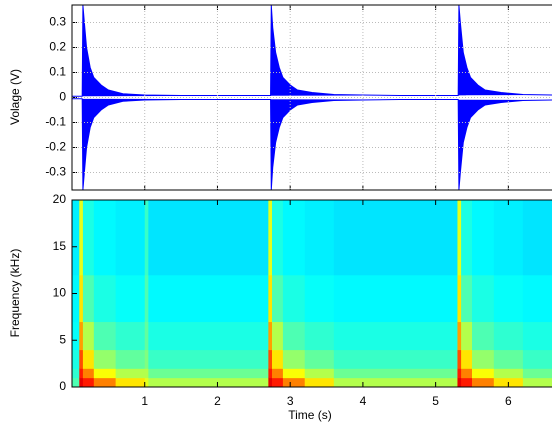 The image size is (552, 428). I want to click on y-tick-label: 0.1, so click(57, 72).